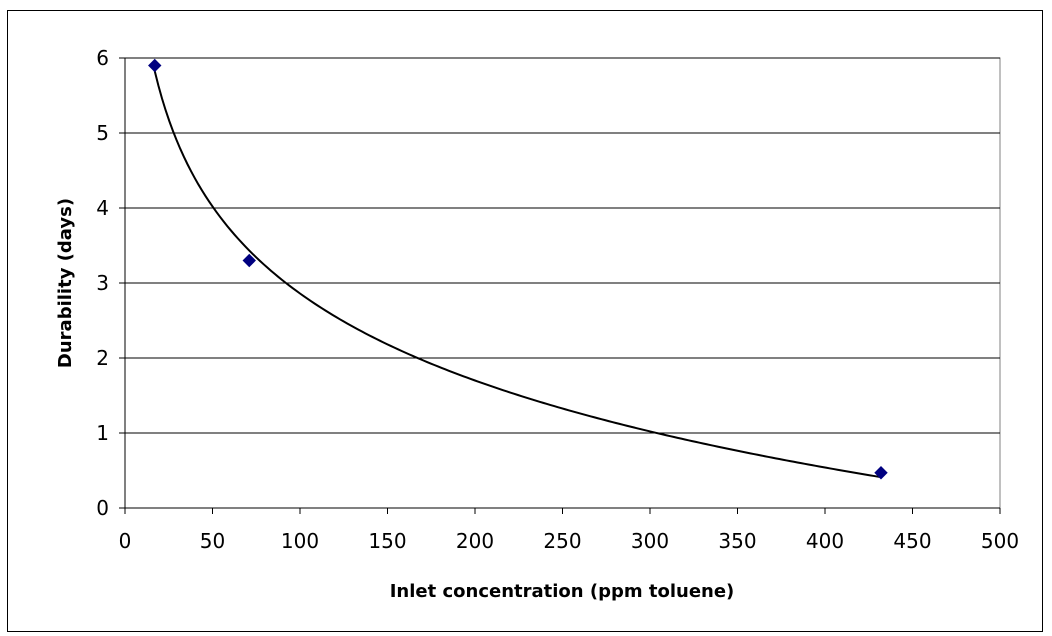 This screenshot has height=636, width=1052. What do you see at coordinates (650, 541) in the screenshot?
I see `x-tick-label: 300` at bounding box center [650, 541].